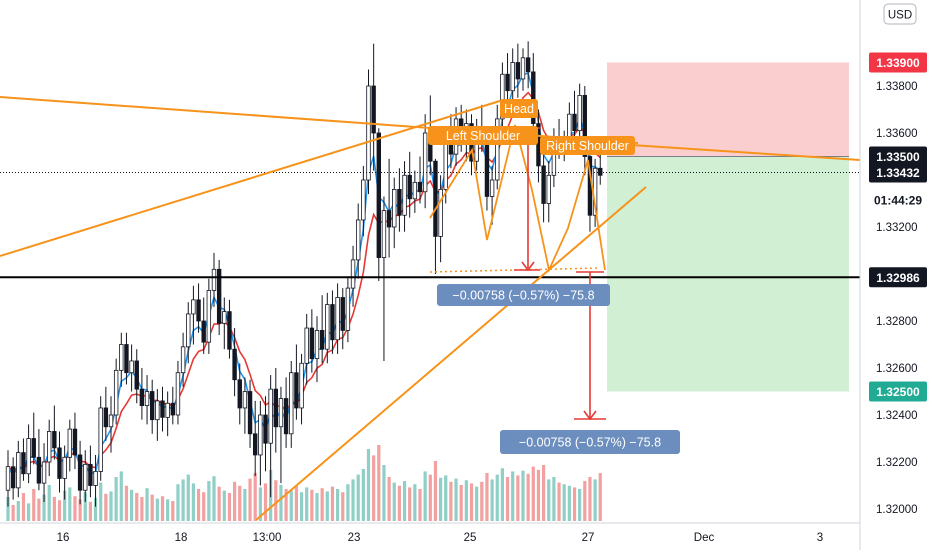  What do you see at coordinates (470, 538) in the screenshot?
I see `x-tick-label: 25` at bounding box center [470, 538].